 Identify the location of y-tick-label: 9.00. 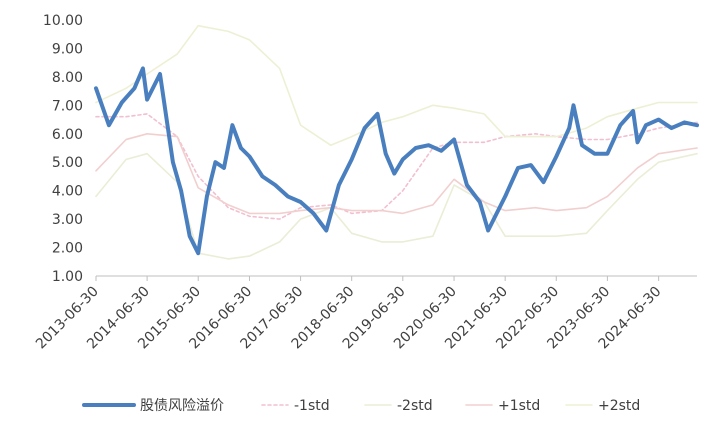
(67, 49).